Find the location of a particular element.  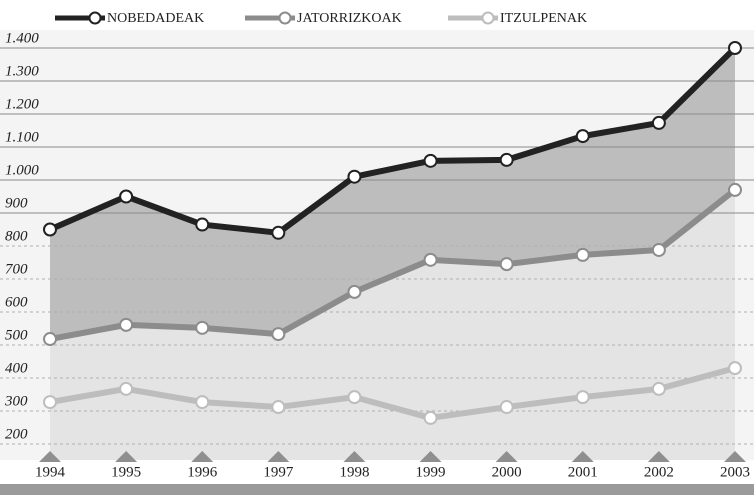

y-tick-label: 500 is located at coordinates (16, 335).